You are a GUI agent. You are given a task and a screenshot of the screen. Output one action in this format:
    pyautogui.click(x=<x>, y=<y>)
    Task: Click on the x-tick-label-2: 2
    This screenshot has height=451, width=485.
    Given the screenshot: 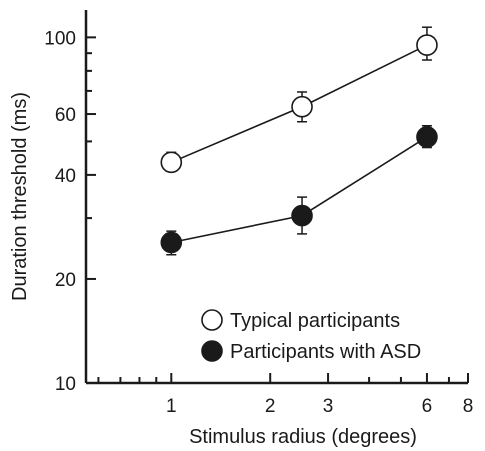 What is the action you would take?
    pyautogui.click(x=270, y=406)
    